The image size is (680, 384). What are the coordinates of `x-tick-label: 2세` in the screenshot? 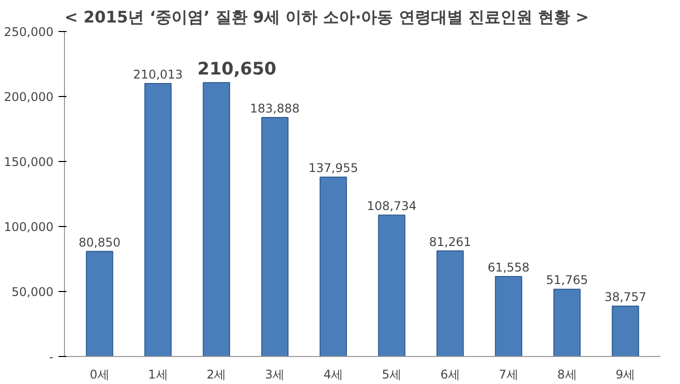 It's located at (216, 375).